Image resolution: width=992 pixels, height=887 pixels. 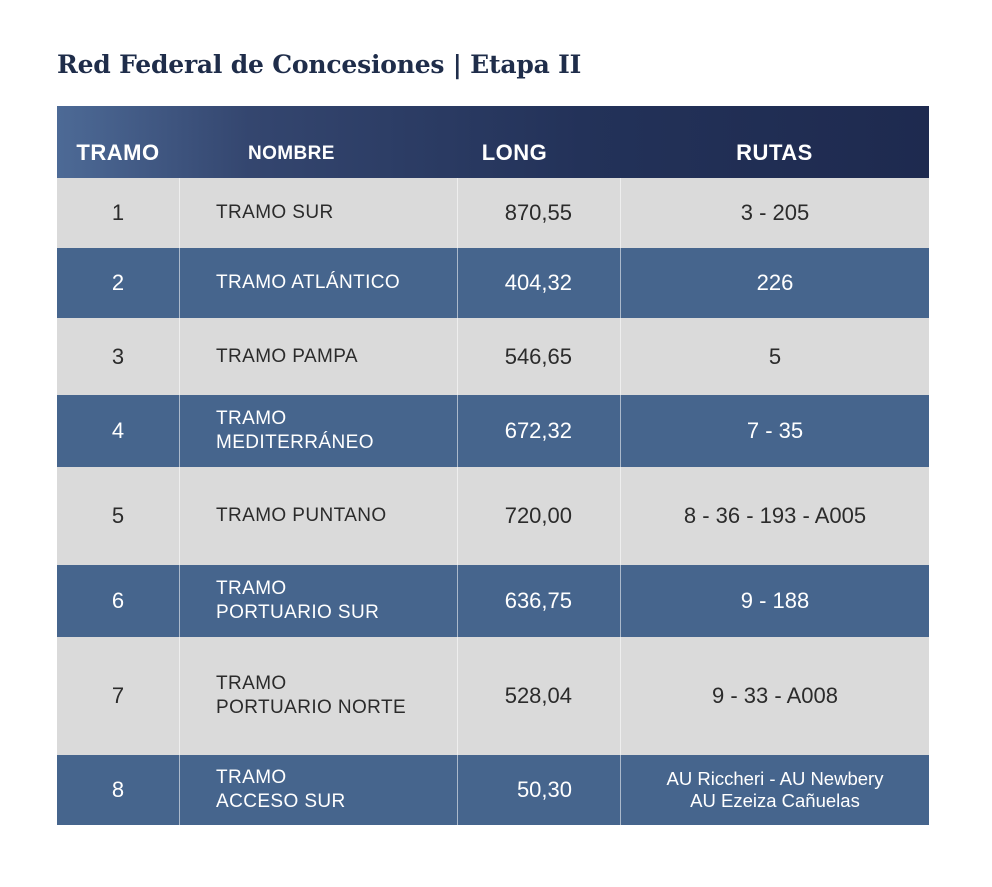 What do you see at coordinates (538, 696) in the screenshot?
I see `tramo-length: 528,04` at bounding box center [538, 696].